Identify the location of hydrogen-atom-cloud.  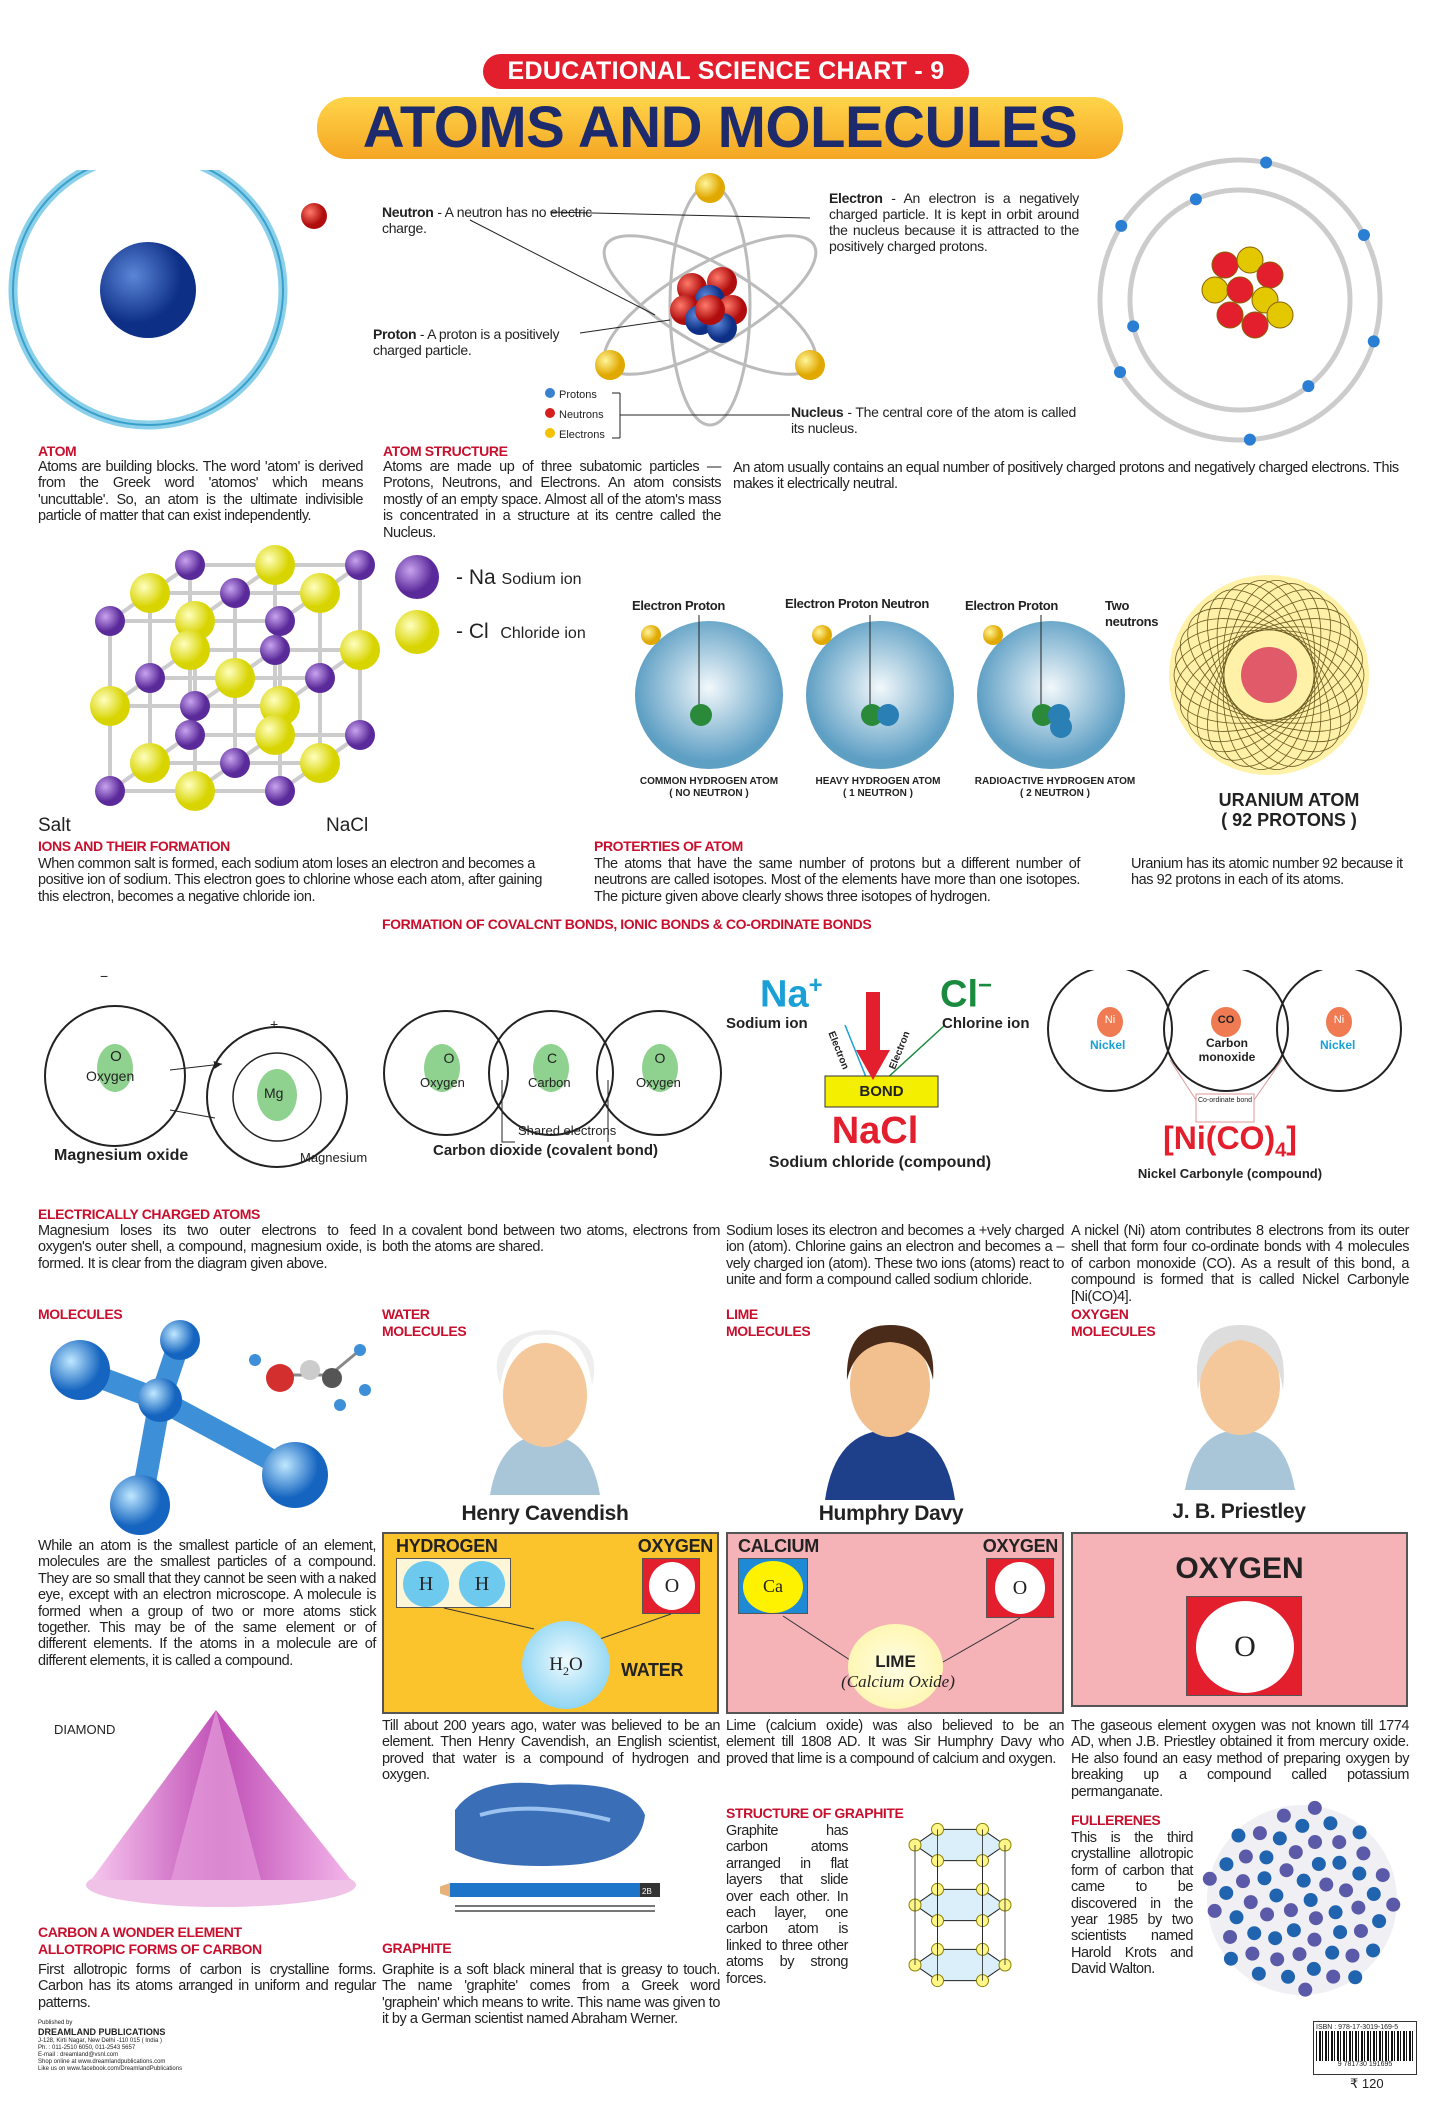
(1051, 695).